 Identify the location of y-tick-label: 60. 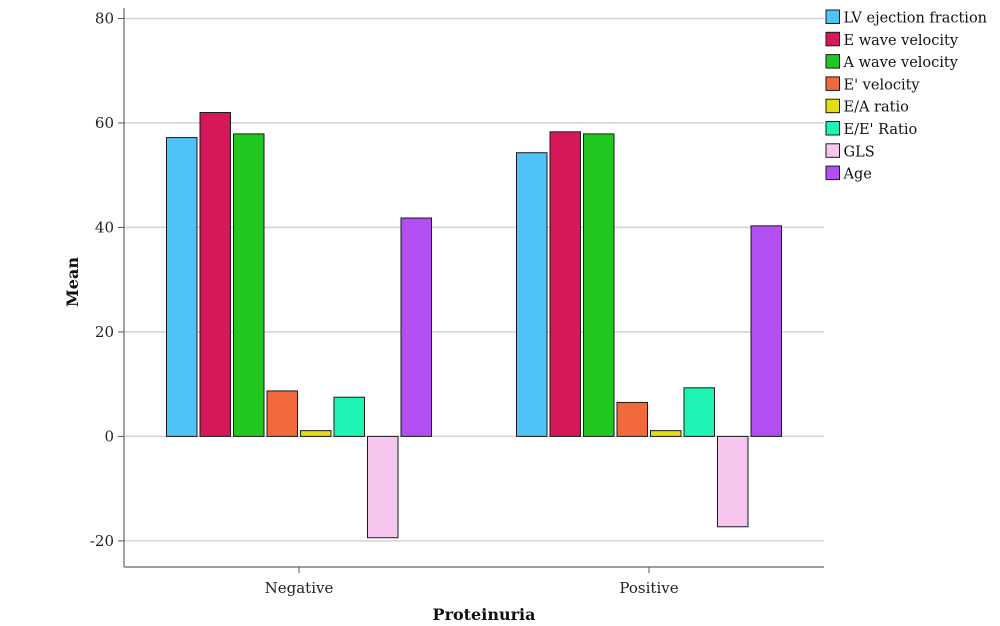
(104, 123).